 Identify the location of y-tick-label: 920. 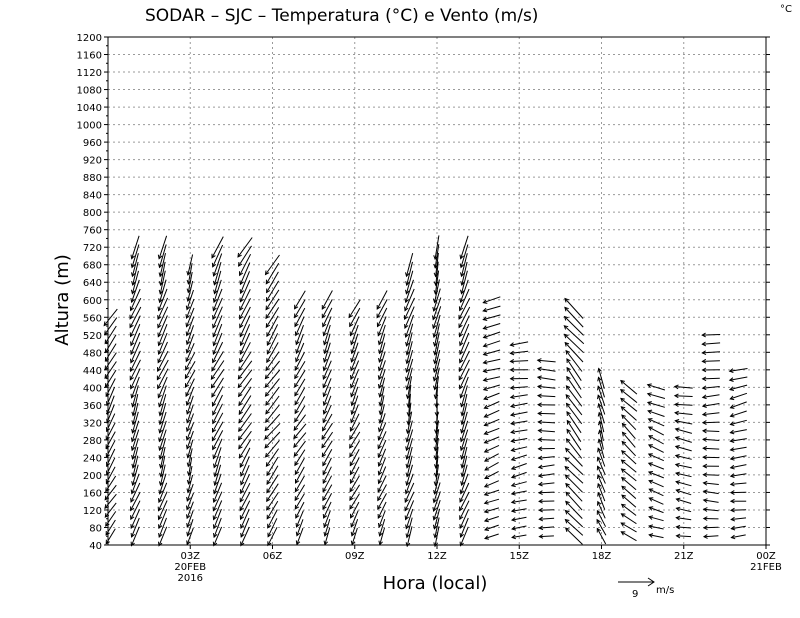
(92, 161).